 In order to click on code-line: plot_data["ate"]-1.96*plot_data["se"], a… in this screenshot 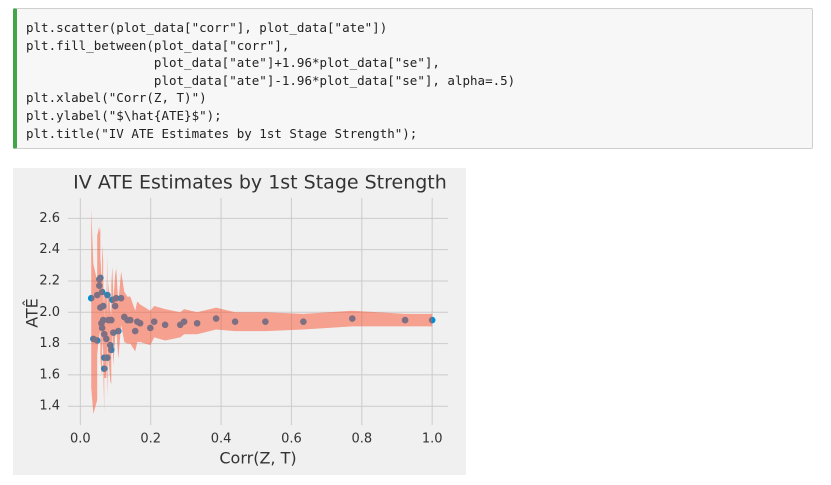, I will do `click(271, 80)`.